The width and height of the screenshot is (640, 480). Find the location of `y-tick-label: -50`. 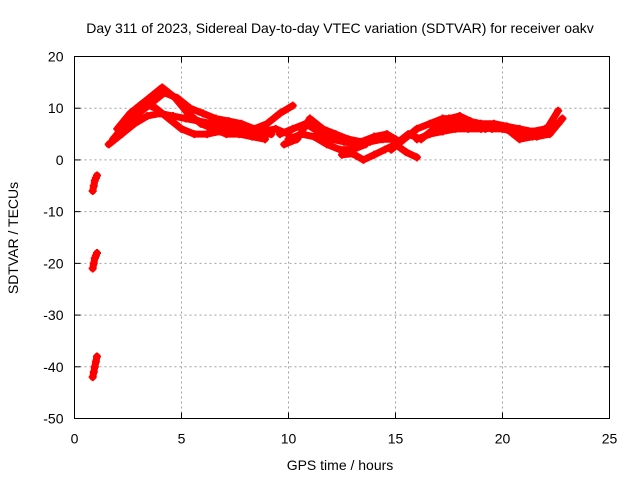

y-tick-label: -50 is located at coordinates (53, 419).